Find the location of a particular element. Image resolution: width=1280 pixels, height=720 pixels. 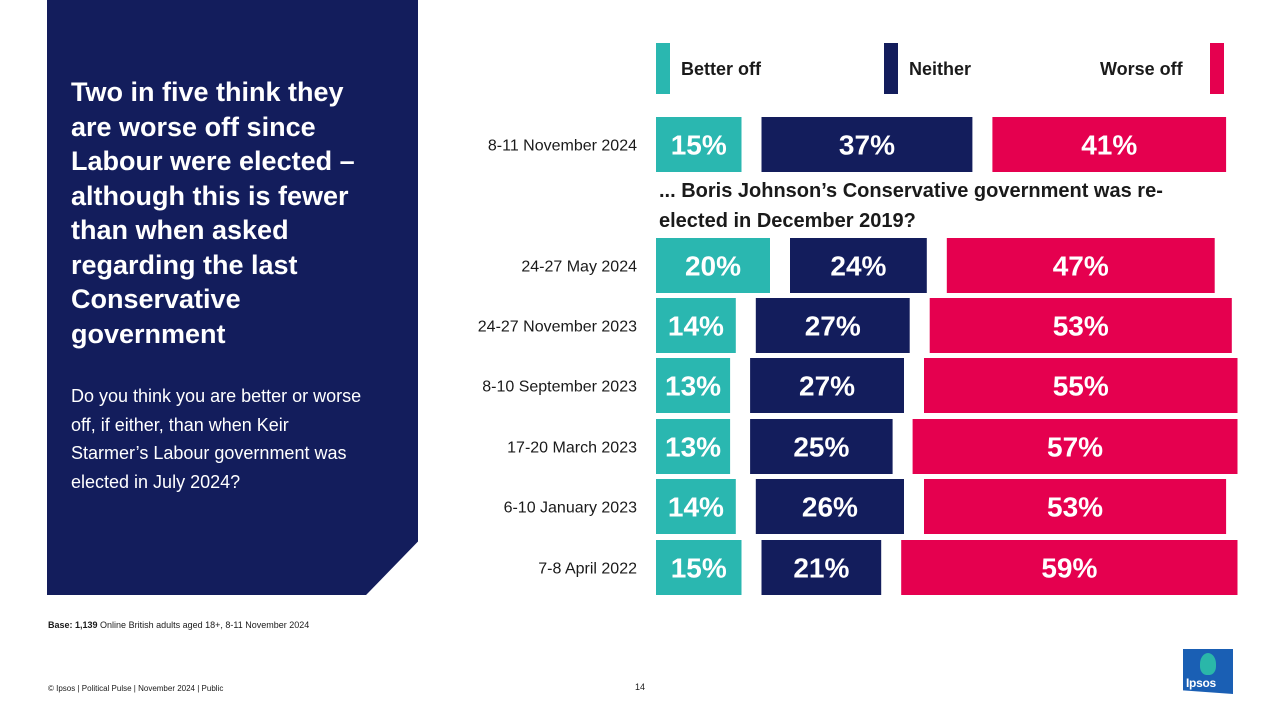

legend-label-better: Better off is located at coordinates (721, 69).